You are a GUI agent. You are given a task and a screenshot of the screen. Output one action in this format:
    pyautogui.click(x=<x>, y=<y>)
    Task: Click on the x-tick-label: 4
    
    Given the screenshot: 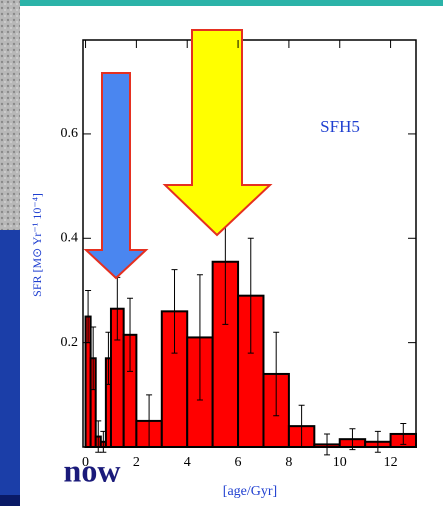 What is the action you would take?
    pyautogui.click(x=187, y=462)
    